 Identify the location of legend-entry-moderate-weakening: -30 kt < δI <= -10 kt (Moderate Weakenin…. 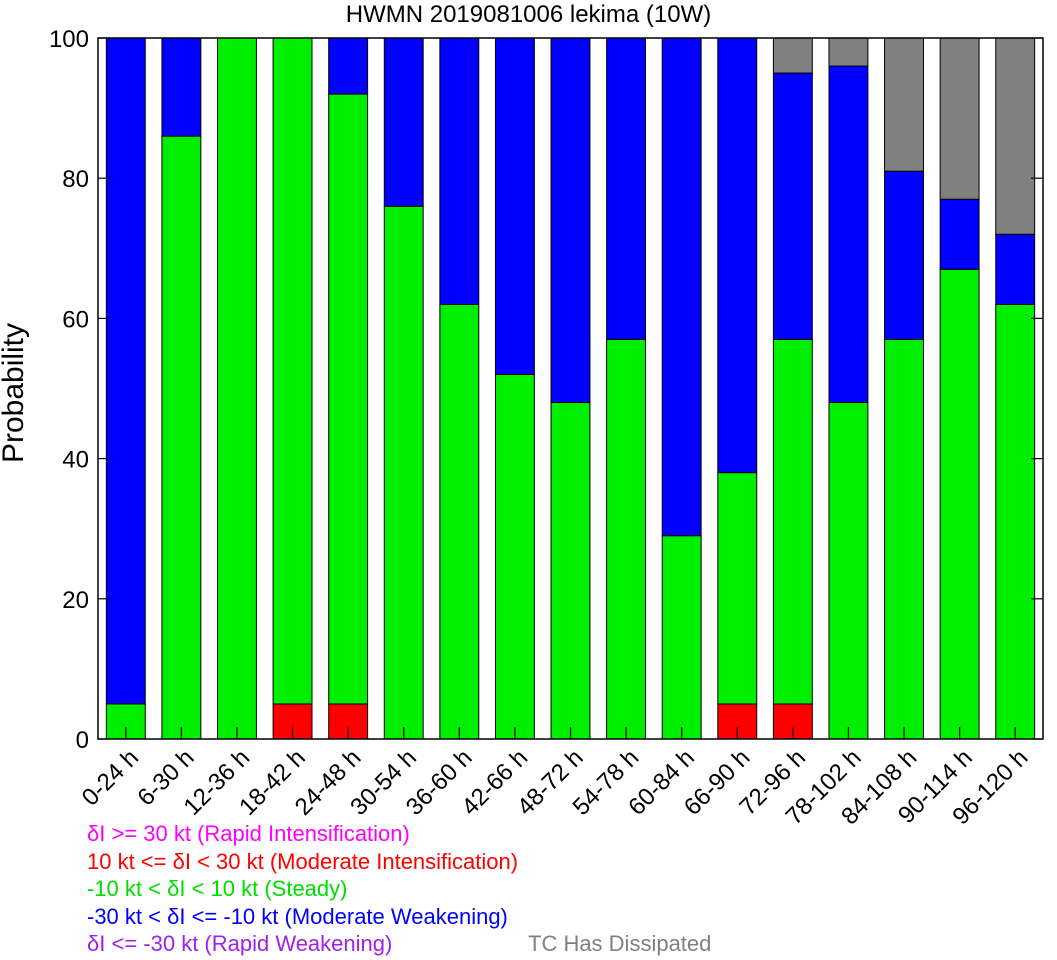
(297, 916).